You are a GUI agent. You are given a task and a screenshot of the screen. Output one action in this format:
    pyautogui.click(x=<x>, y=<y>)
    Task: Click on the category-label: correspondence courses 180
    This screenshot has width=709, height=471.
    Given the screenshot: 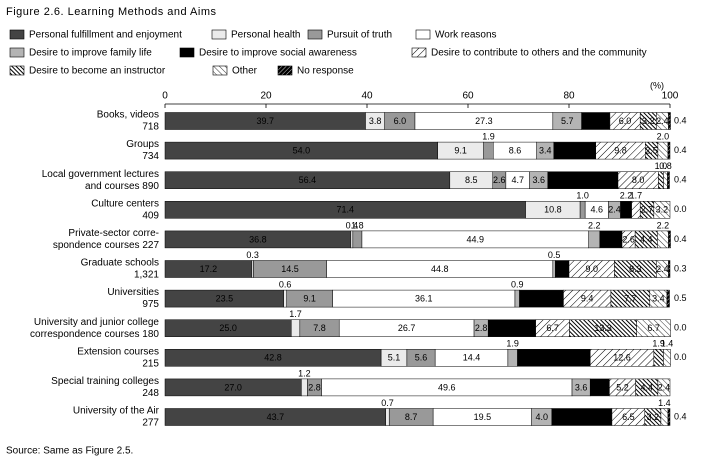 What is the action you would take?
    pyautogui.click(x=94, y=334)
    